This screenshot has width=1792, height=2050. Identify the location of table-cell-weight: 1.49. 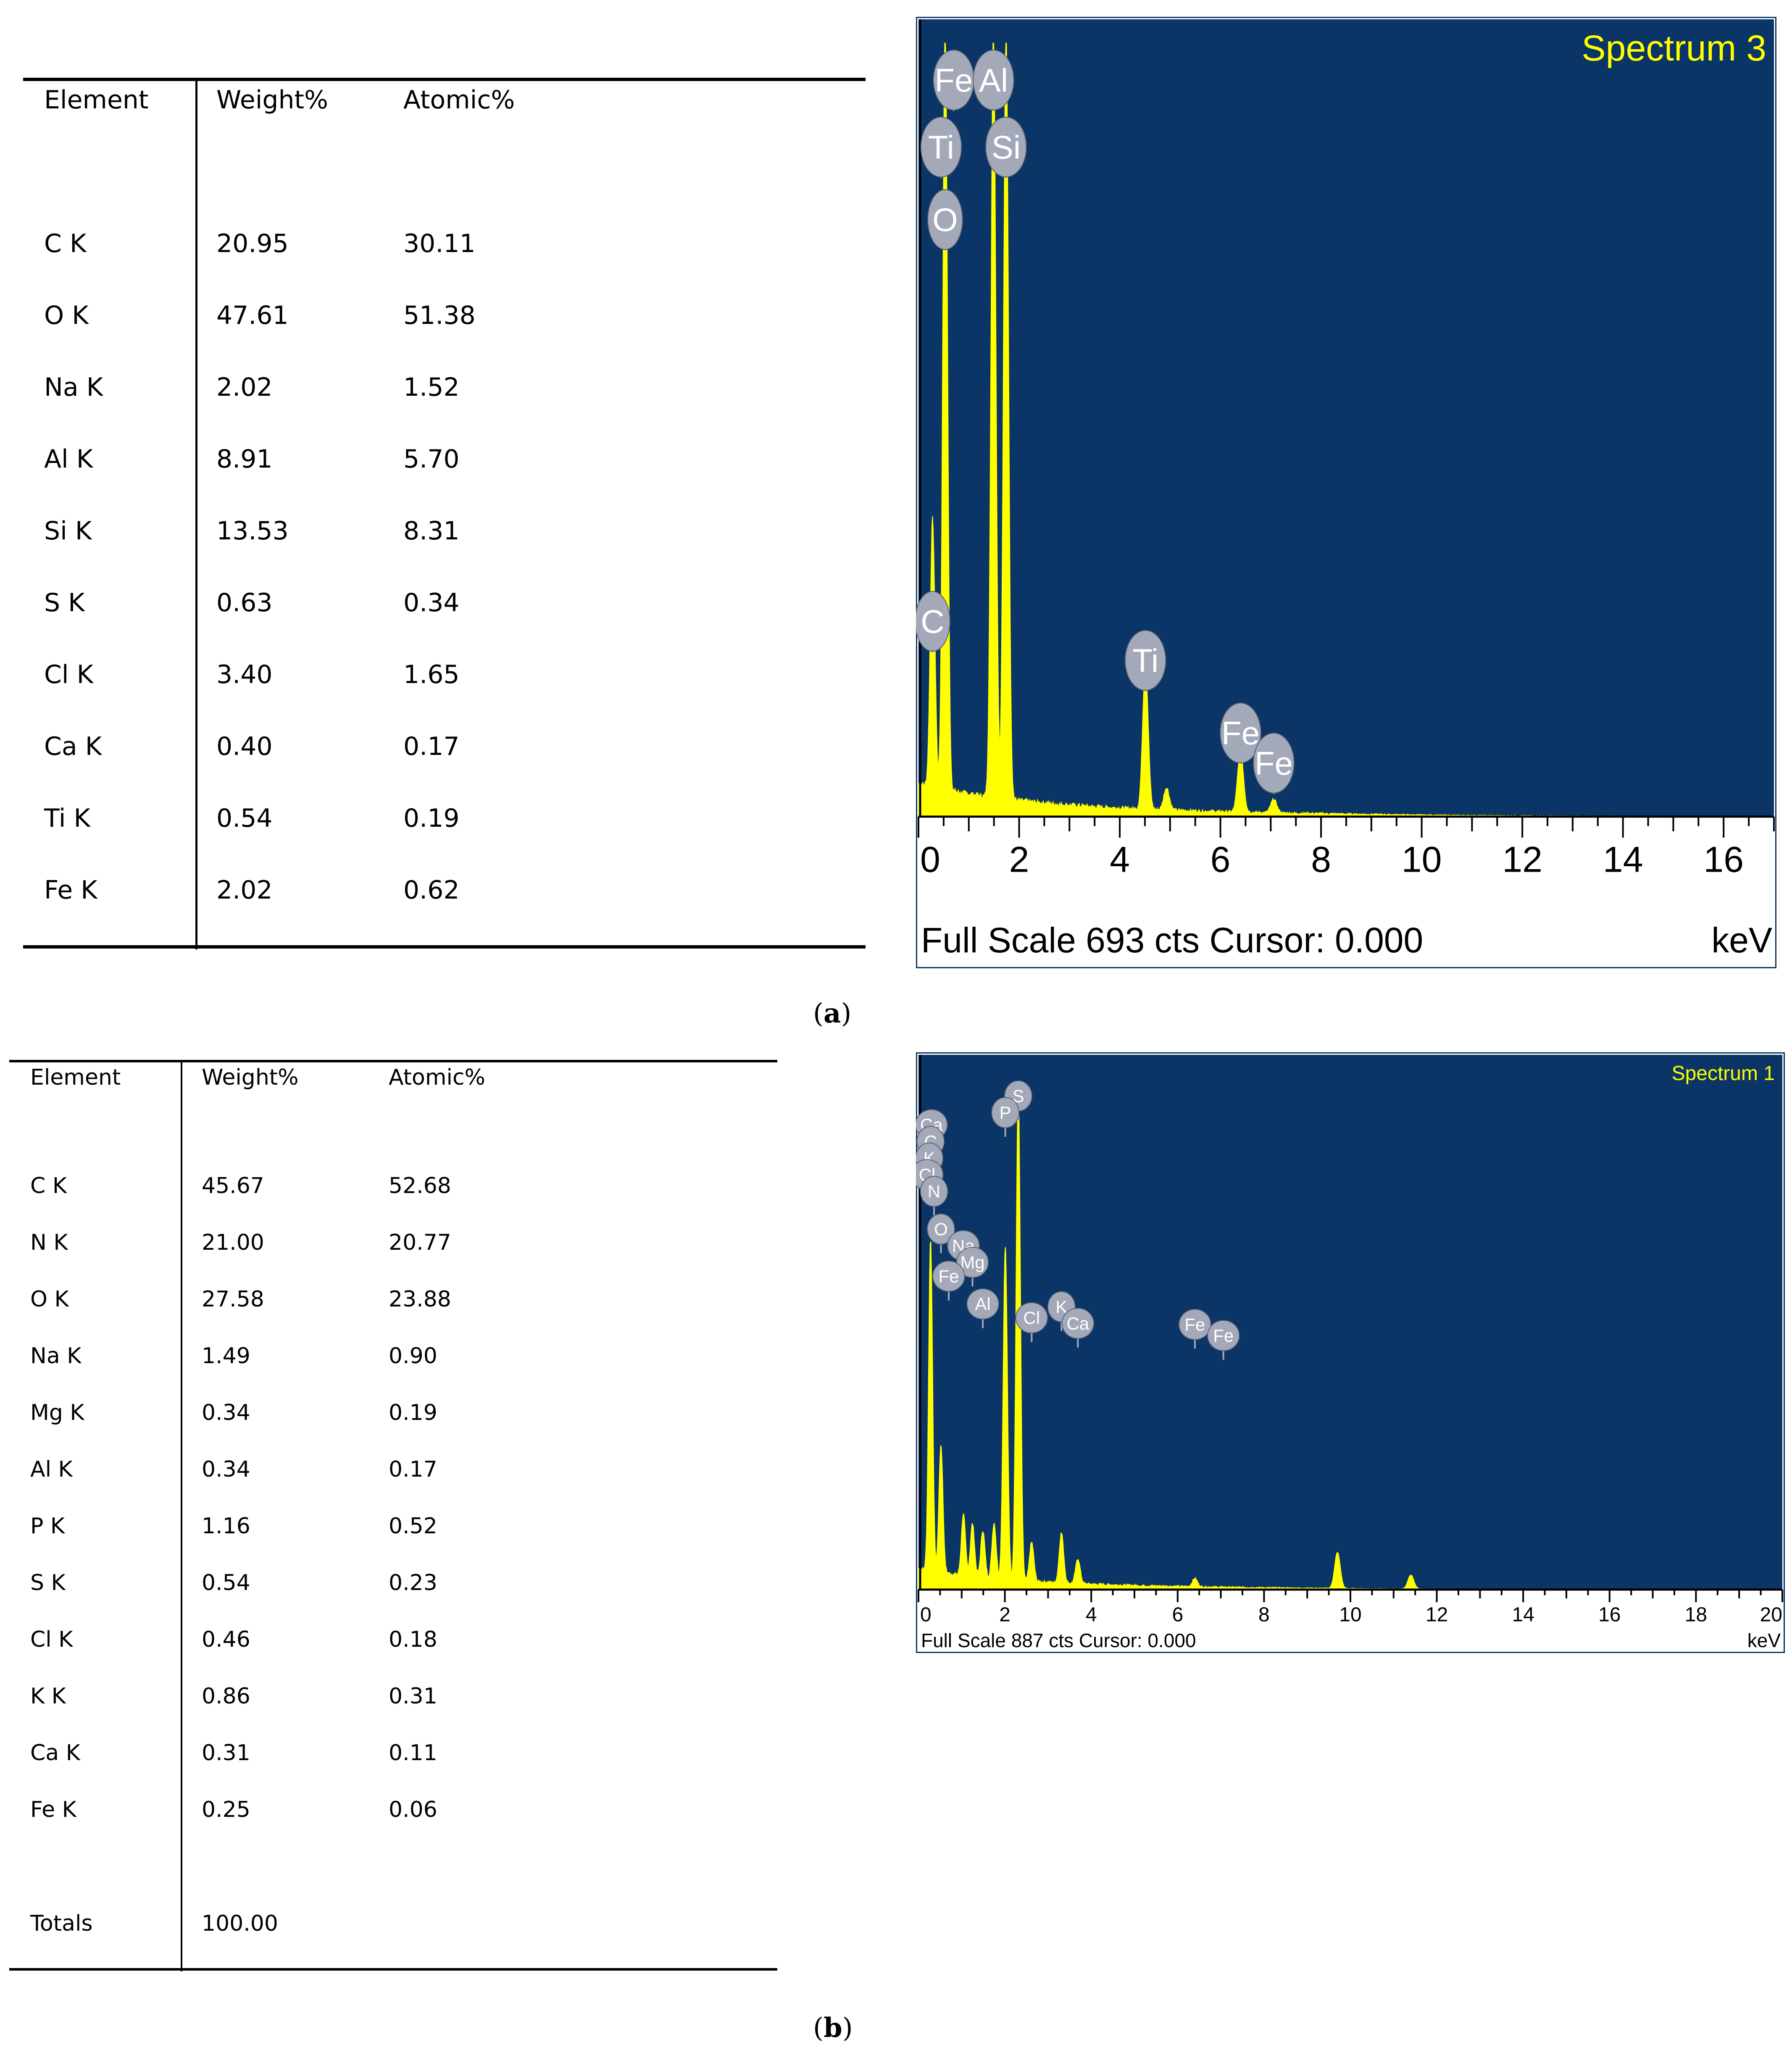
(226, 1356).